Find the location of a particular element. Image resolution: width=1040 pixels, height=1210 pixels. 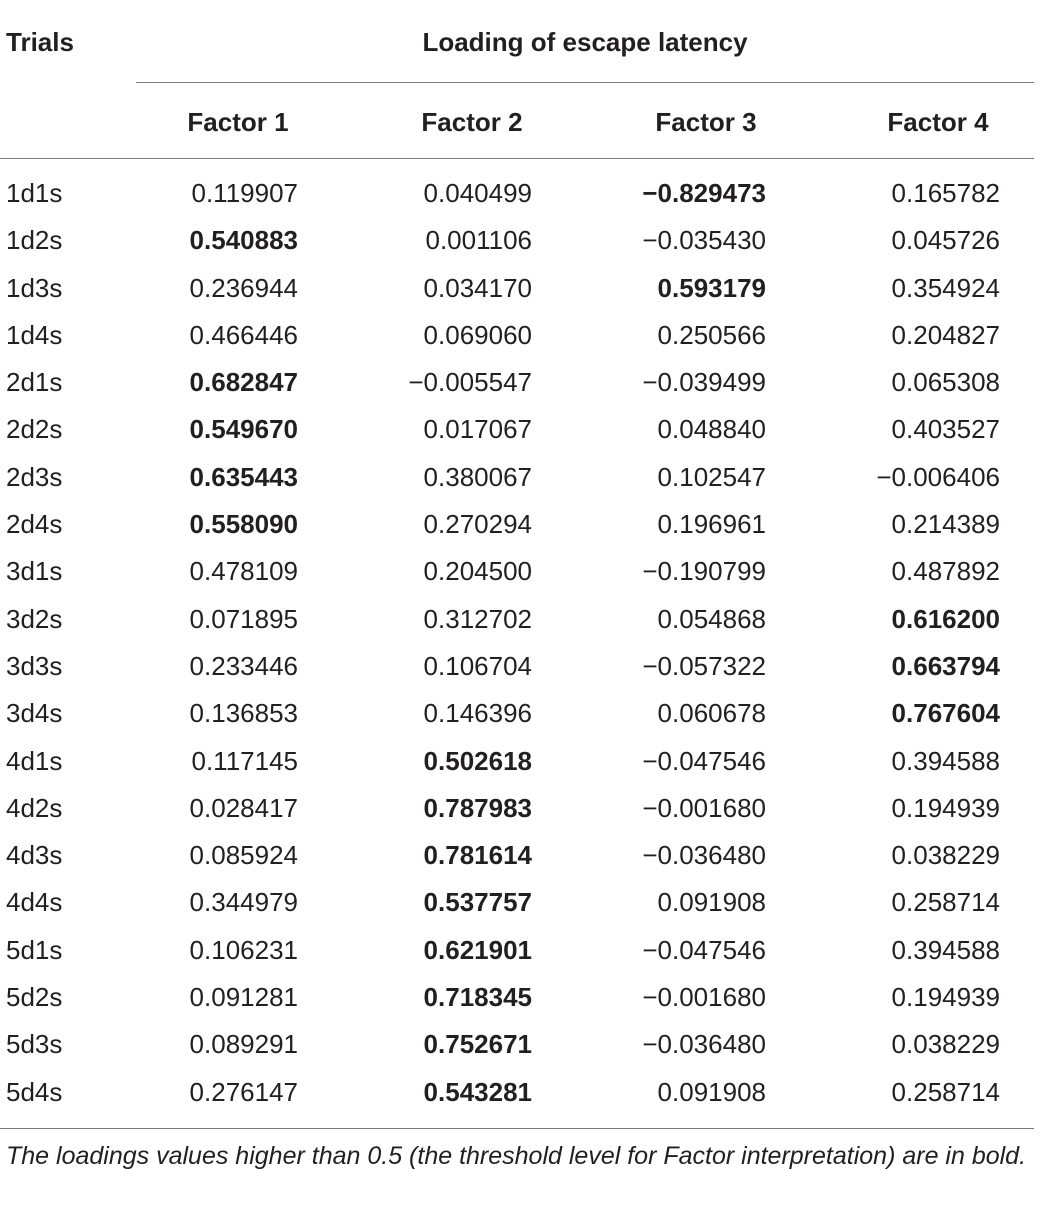

factor-1-header: Factor 1 is located at coordinates (238, 122).